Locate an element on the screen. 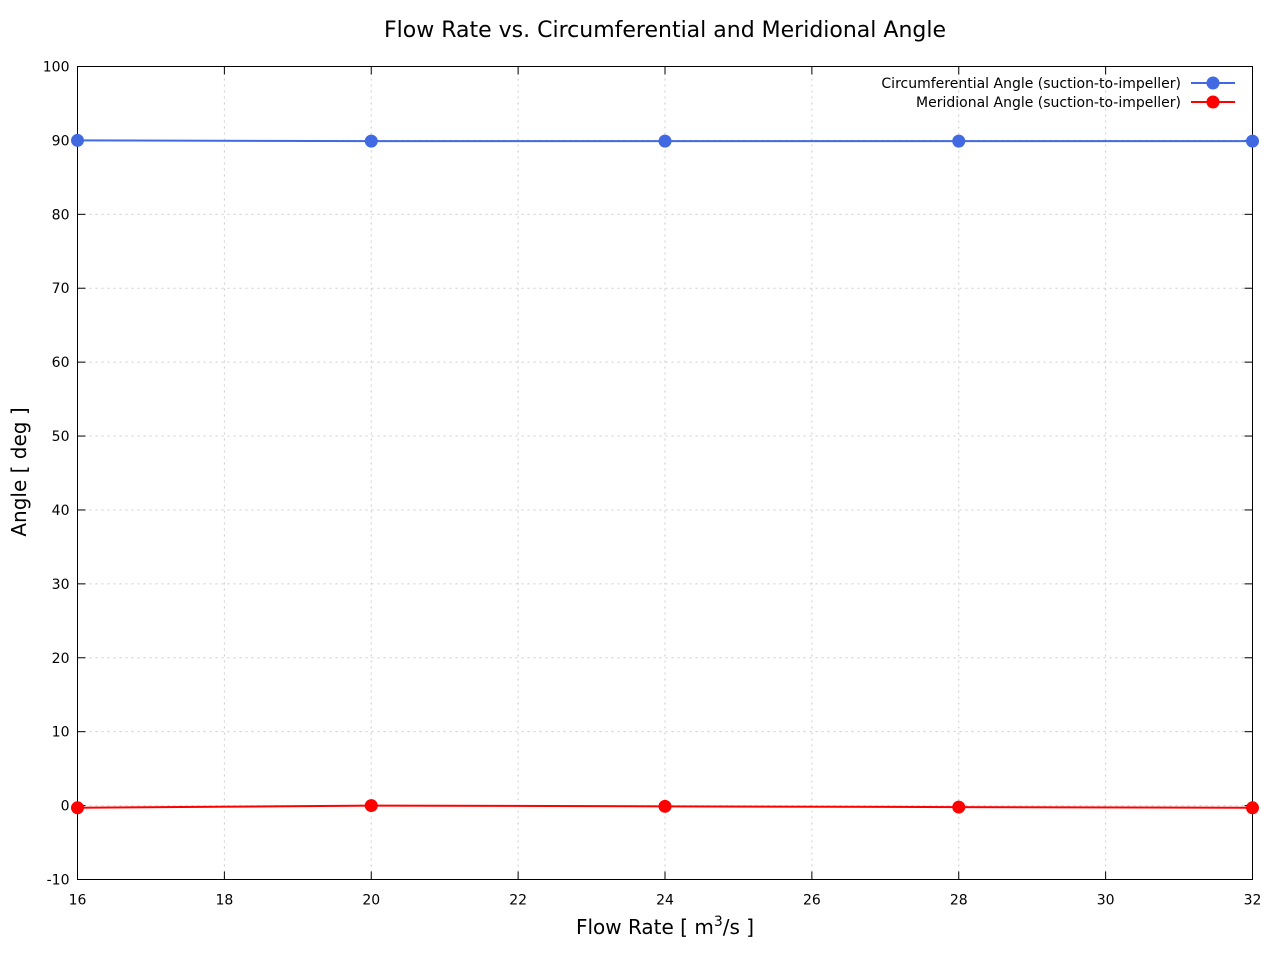  y-axis-title: Angle [ deg ] is located at coordinates (19, 471).